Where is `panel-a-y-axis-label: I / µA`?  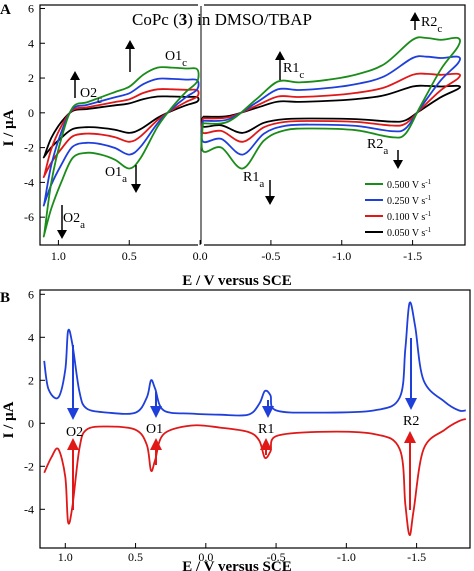
panel-a-y-axis-label: I / µA is located at coordinates (9, 127).